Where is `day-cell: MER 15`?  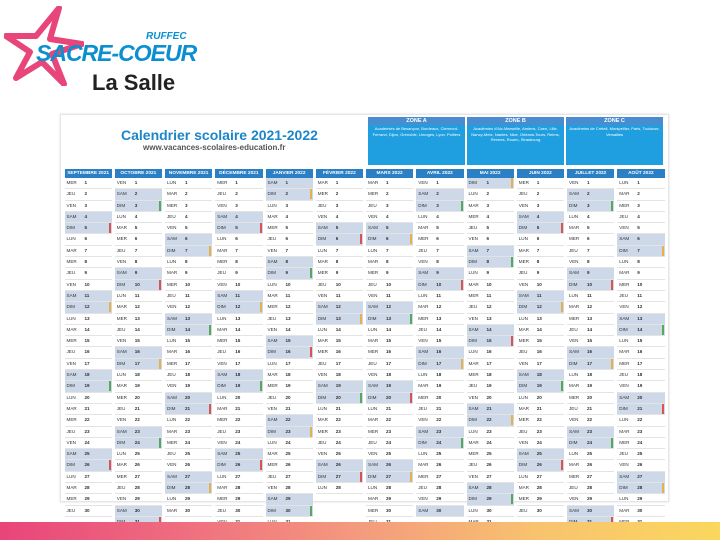
day-cell: MER 15 is located at coordinates (239, 342).